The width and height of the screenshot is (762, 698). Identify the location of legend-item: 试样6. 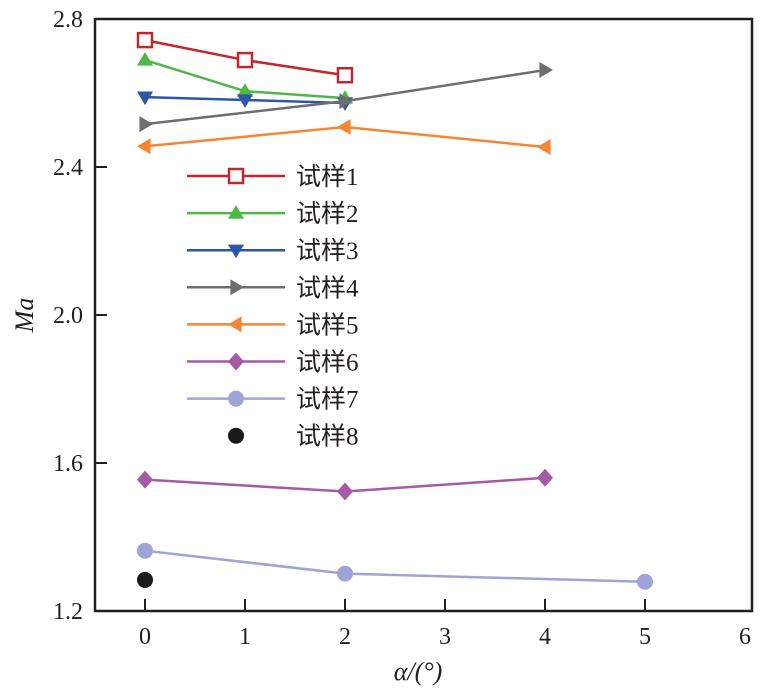
(273, 363).